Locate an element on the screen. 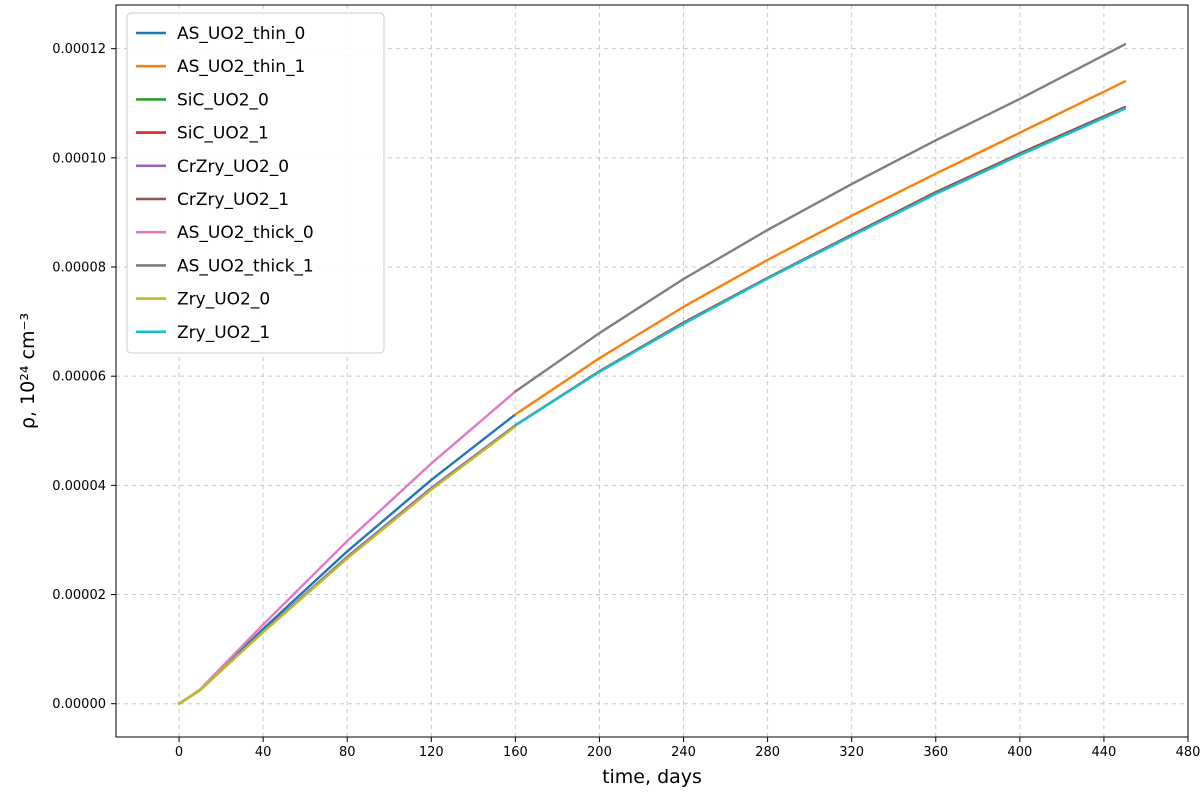  y-tick-label: 0.00004 is located at coordinates (79, 486).